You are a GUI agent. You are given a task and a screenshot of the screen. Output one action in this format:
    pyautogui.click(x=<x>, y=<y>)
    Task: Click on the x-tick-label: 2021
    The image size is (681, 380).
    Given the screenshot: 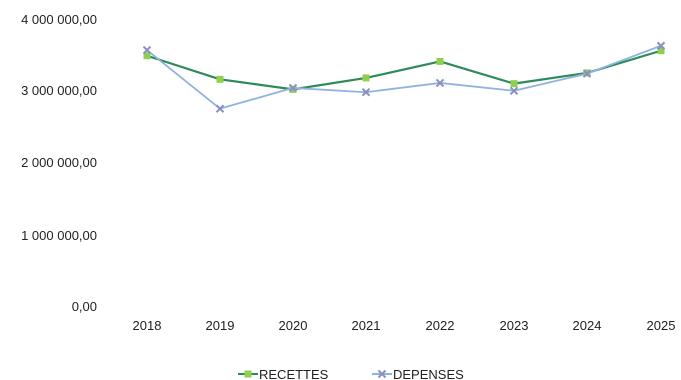 What is the action you would take?
    pyautogui.click(x=366, y=325)
    